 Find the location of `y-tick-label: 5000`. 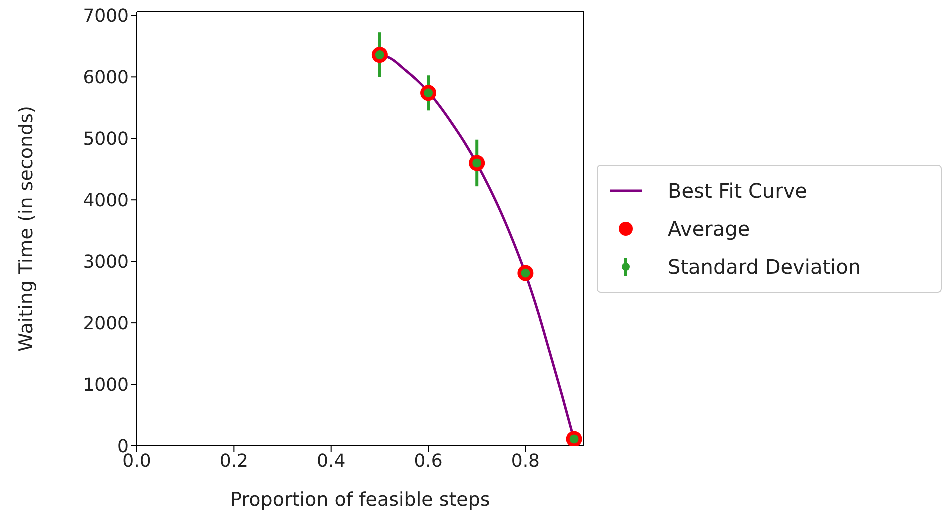

y-tick-label: 5000 is located at coordinates (106, 139).